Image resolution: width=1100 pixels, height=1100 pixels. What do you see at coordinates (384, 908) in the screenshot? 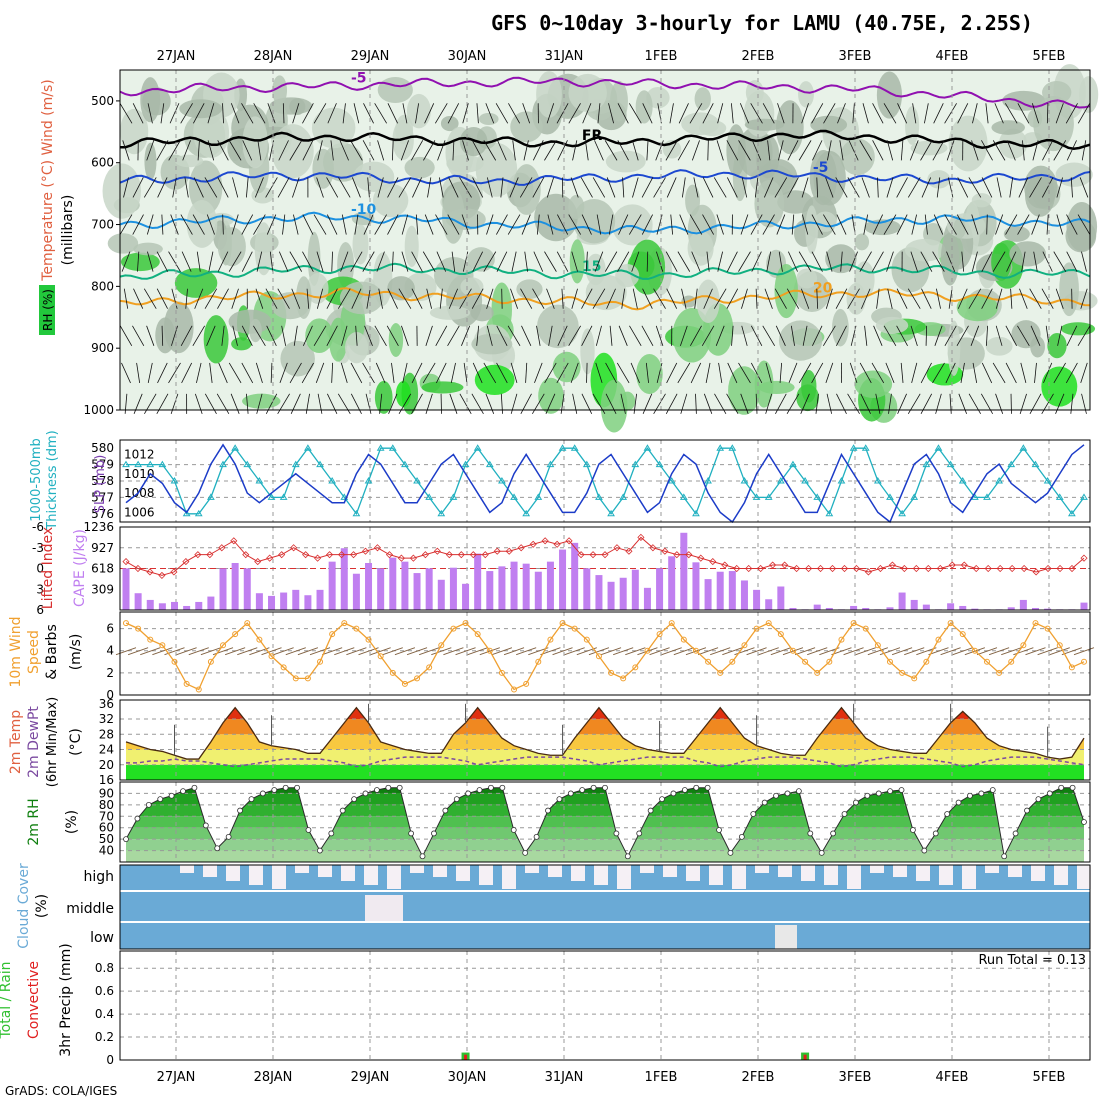
I see `cloud-gap-middle` at bounding box center [384, 908].